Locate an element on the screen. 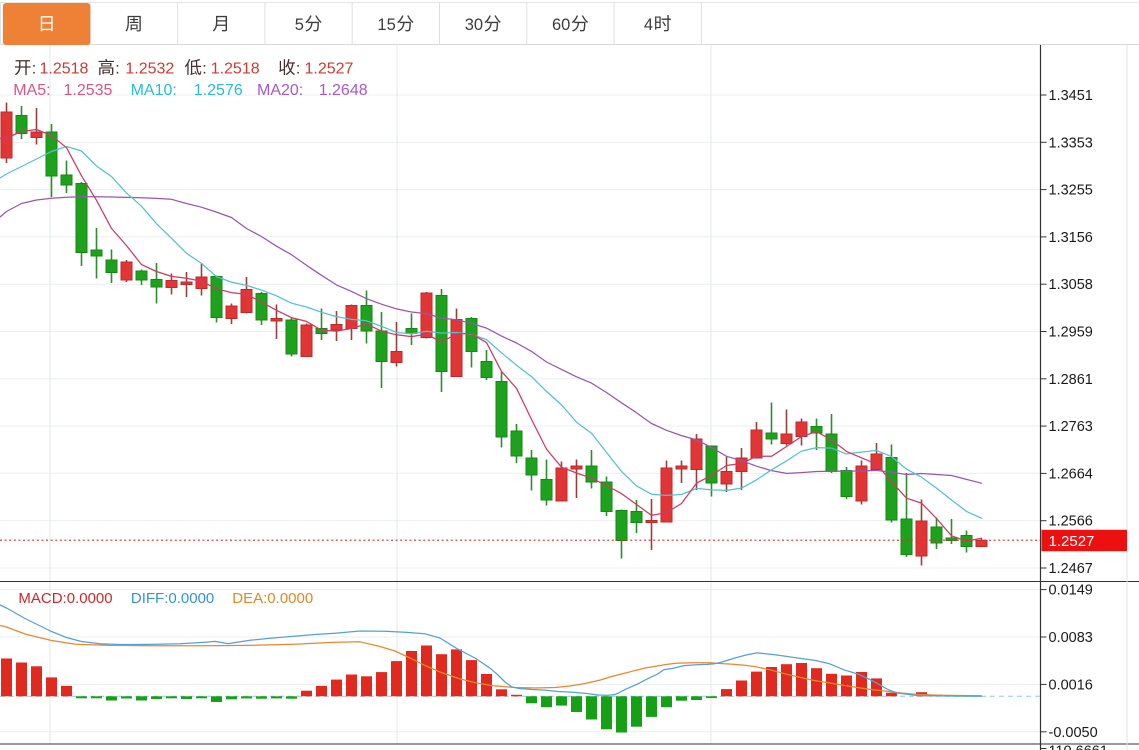 The image size is (1139, 750). svg-text: 1.3451 is located at coordinates (1071, 96).